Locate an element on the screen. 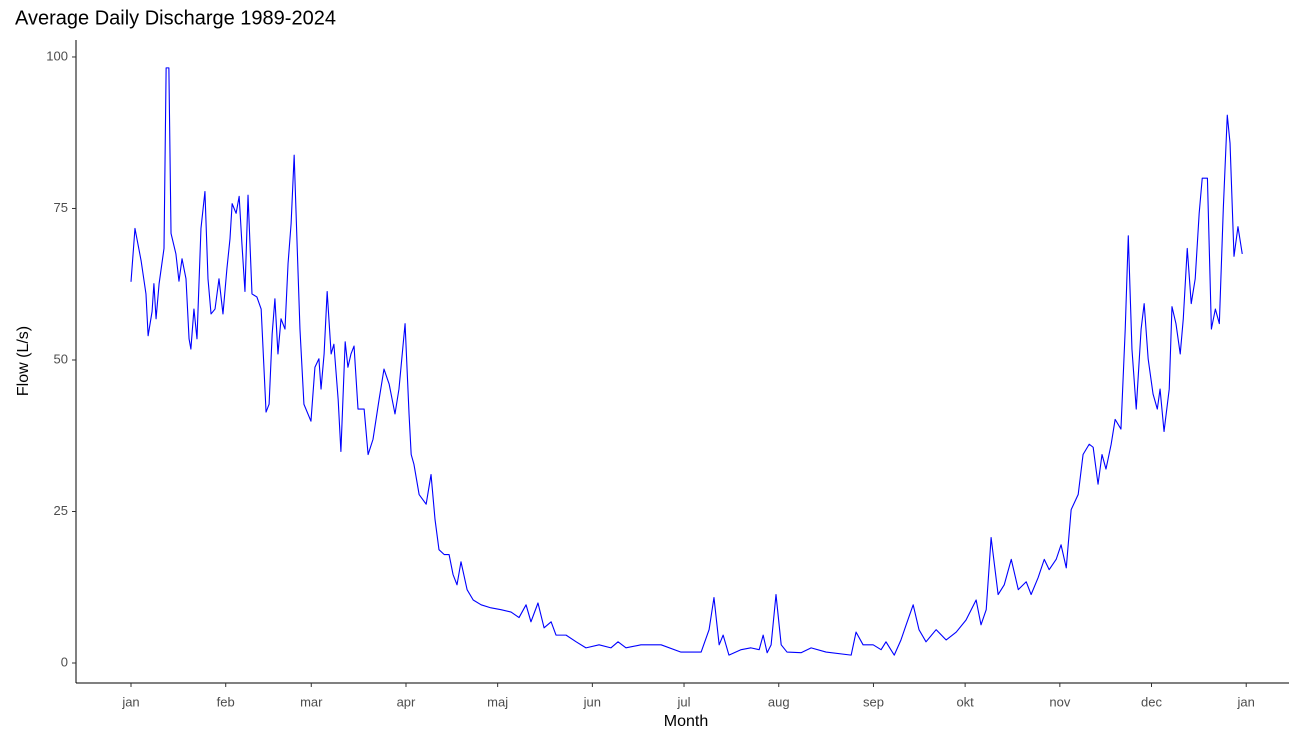 The width and height of the screenshot is (1289, 733). x-tick-label: aug is located at coordinates (779, 701).